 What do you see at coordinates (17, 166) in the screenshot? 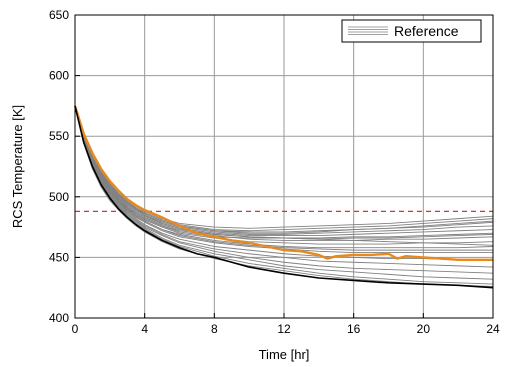
I see `y-axis-title: RCS Temperature [K]` at bounding box center [17, 166].